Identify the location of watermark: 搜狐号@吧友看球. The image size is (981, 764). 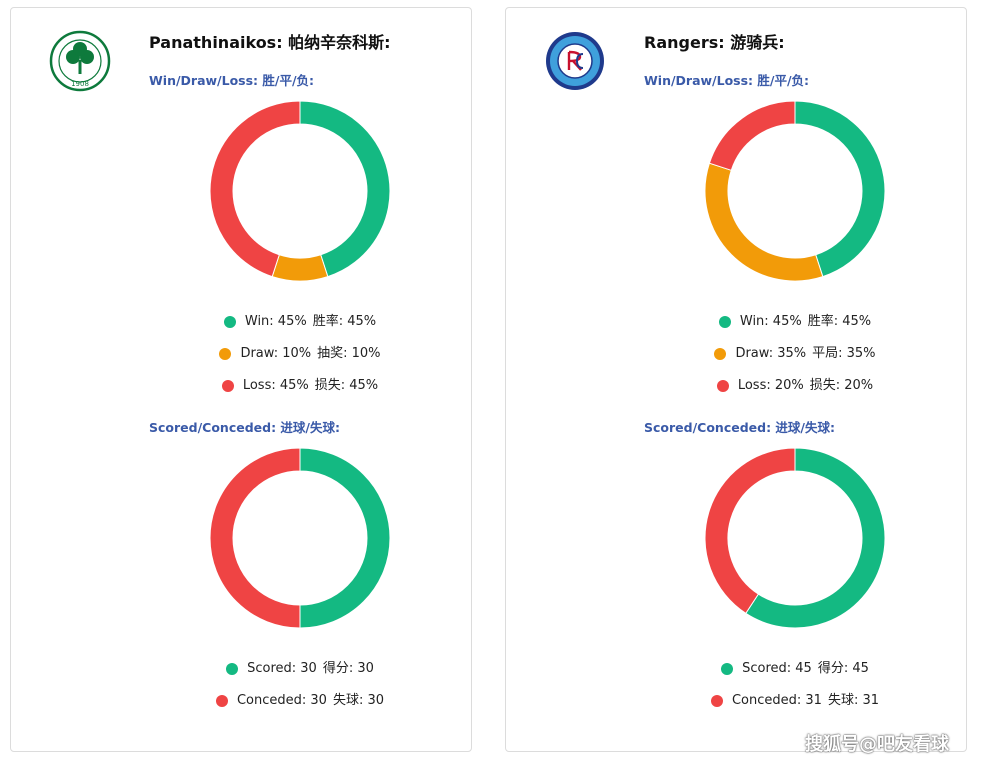
(877, 744).